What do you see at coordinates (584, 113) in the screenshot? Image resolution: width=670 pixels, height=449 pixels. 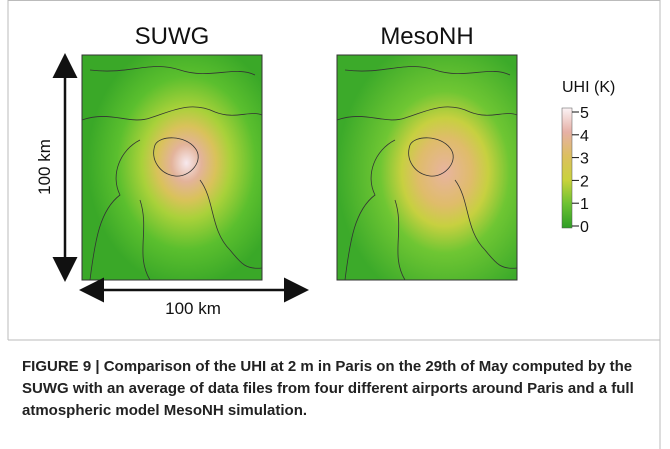 I see `colorbar-tick-label: 5` at bounding box center [584, 113].